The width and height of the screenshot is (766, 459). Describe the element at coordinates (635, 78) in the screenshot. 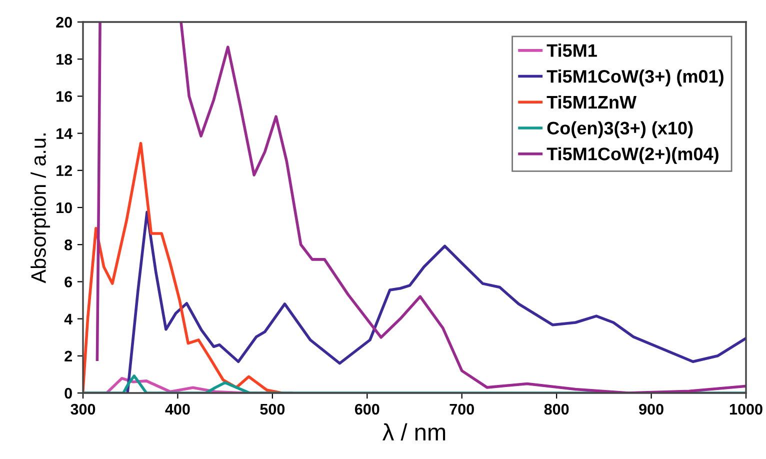

I see `legend-label: Ti5M1CoW(3+) (m01)` at that location.